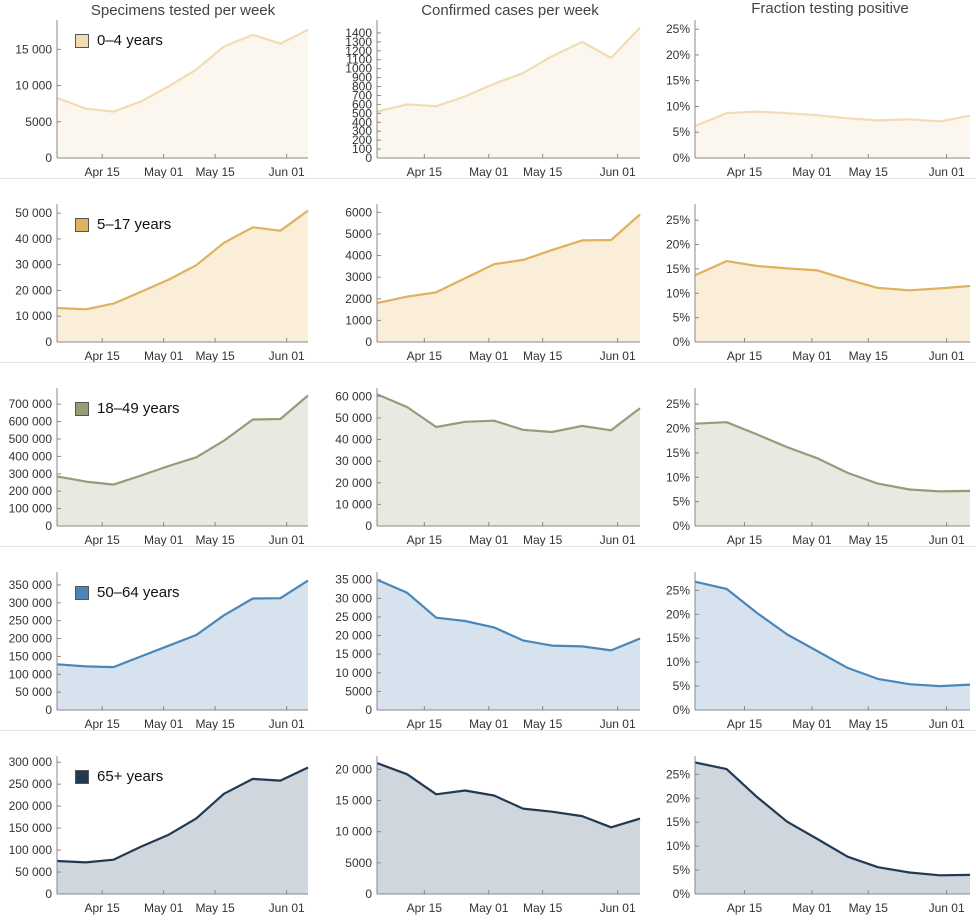  I want to click on y-tick-label: 50 000, so click(33, 692).